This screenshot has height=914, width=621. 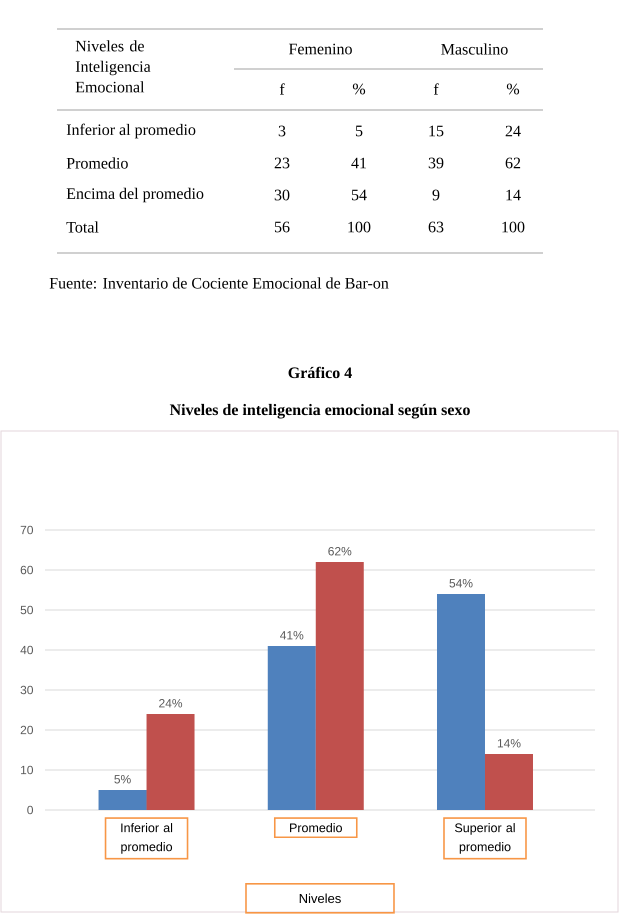 I want to click on text: Femenino, so click(x=320, y=49).